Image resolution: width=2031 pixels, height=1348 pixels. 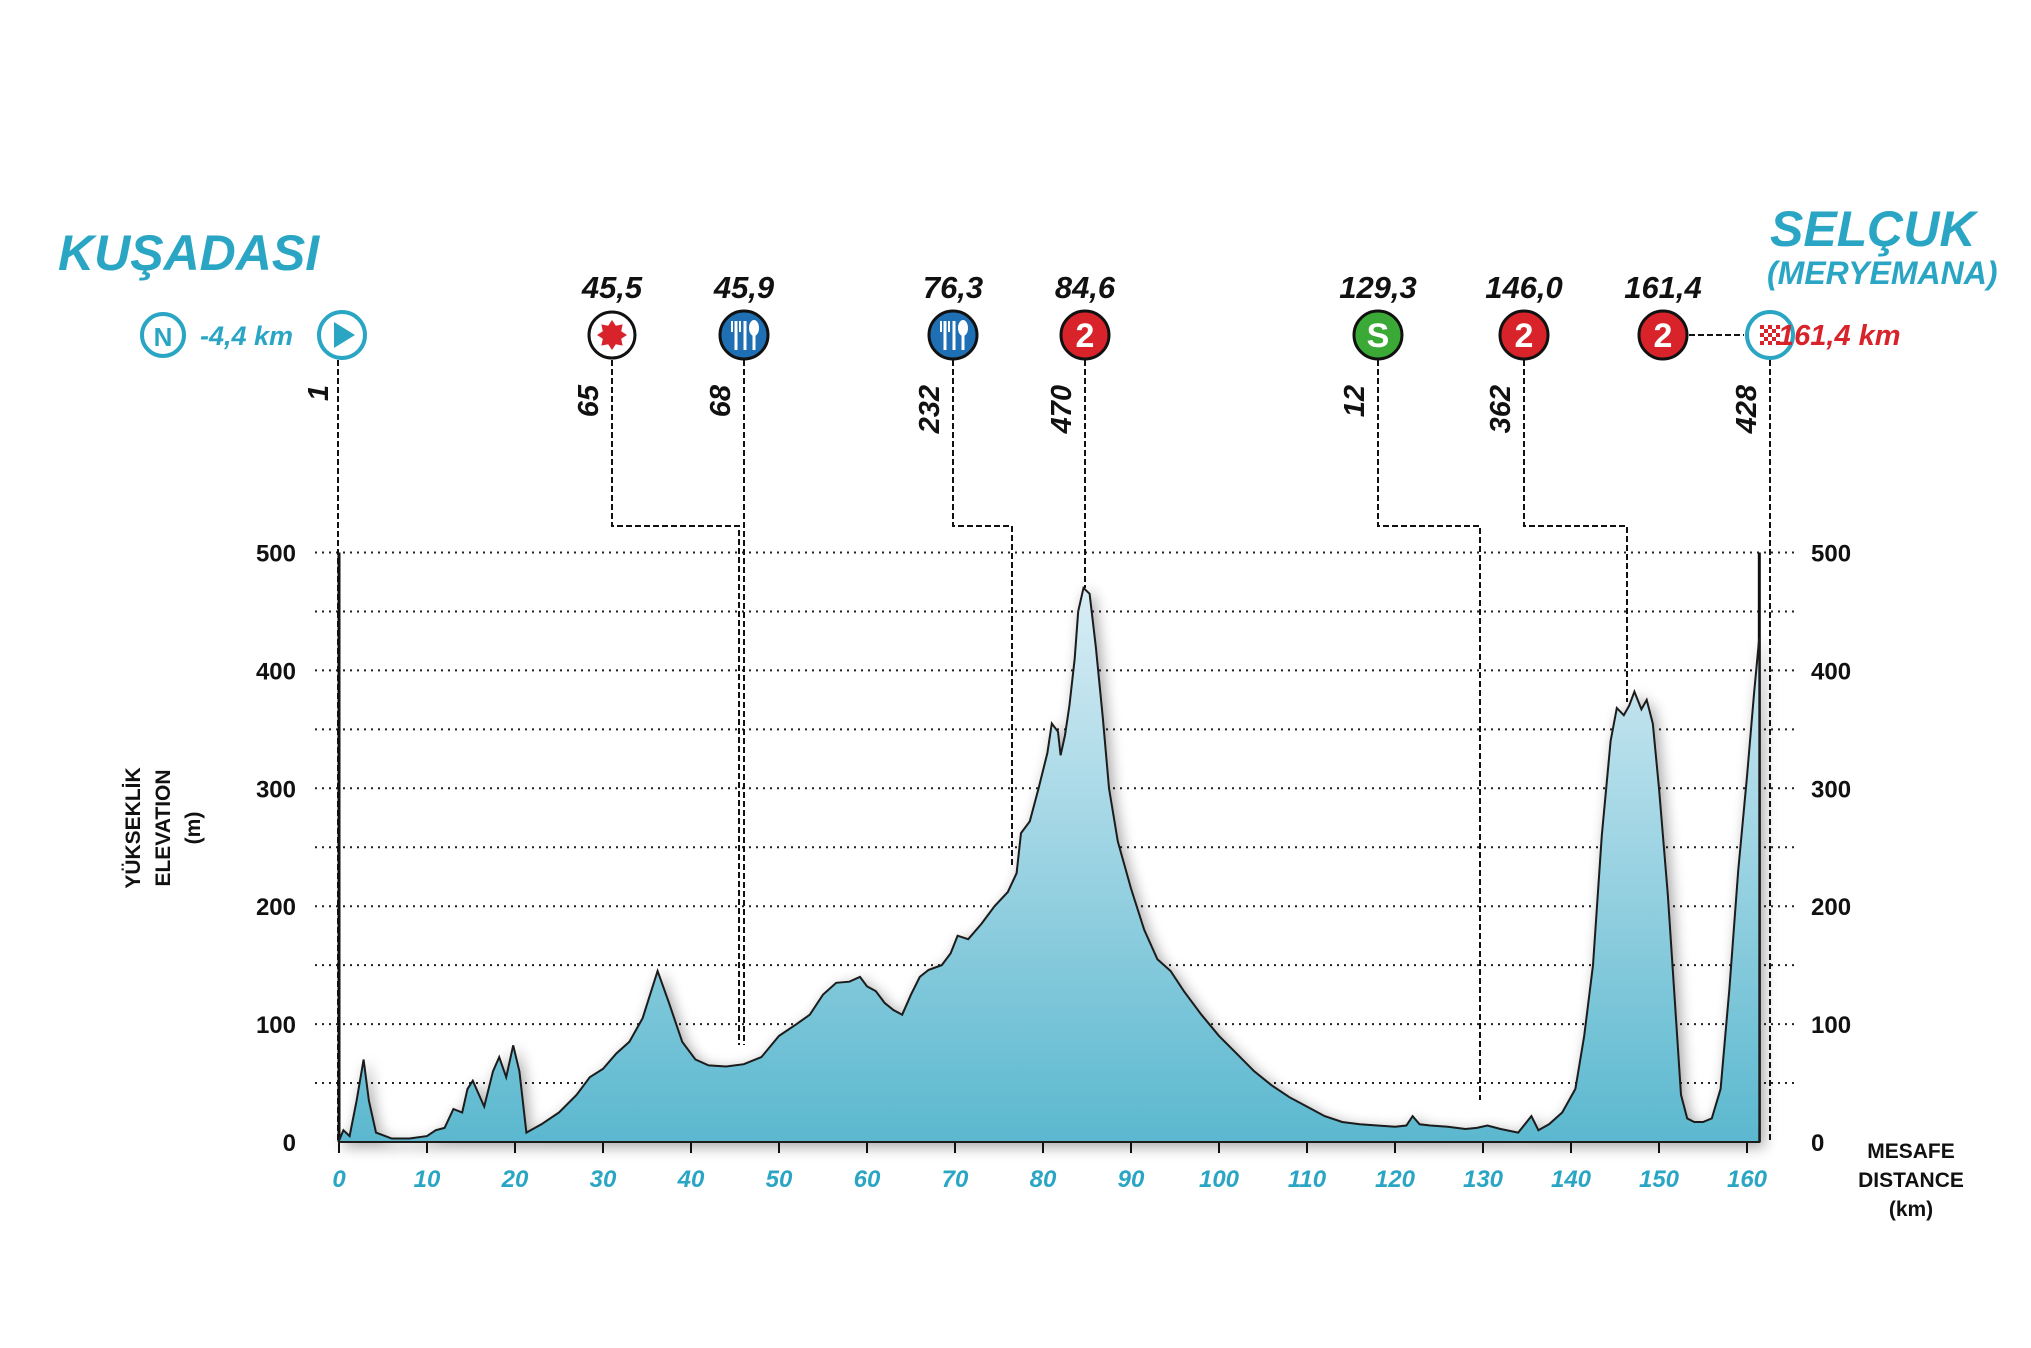 I want to click on y-tick-label-left: 400, so click(x=276, y=671).